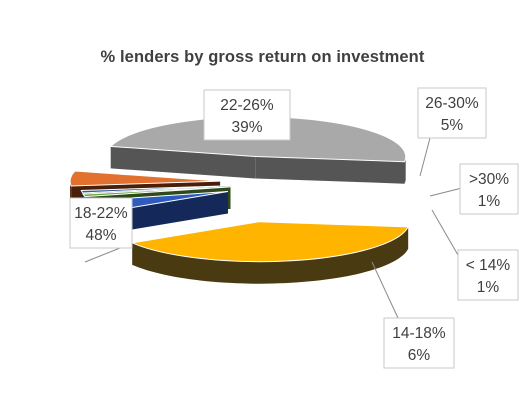 Image resolution: width=525 pixels, height=420 pixels. I want to click on value-label-5: 48%, so click(100, 235).